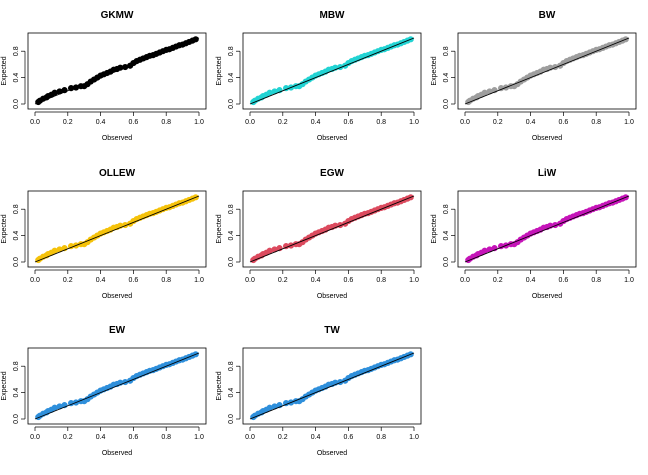 The height and width of the screenshot is (475, 648). Describe the element at coordinates (333, 15) in the screenshot. I see `panel-title: MBW` at that location.